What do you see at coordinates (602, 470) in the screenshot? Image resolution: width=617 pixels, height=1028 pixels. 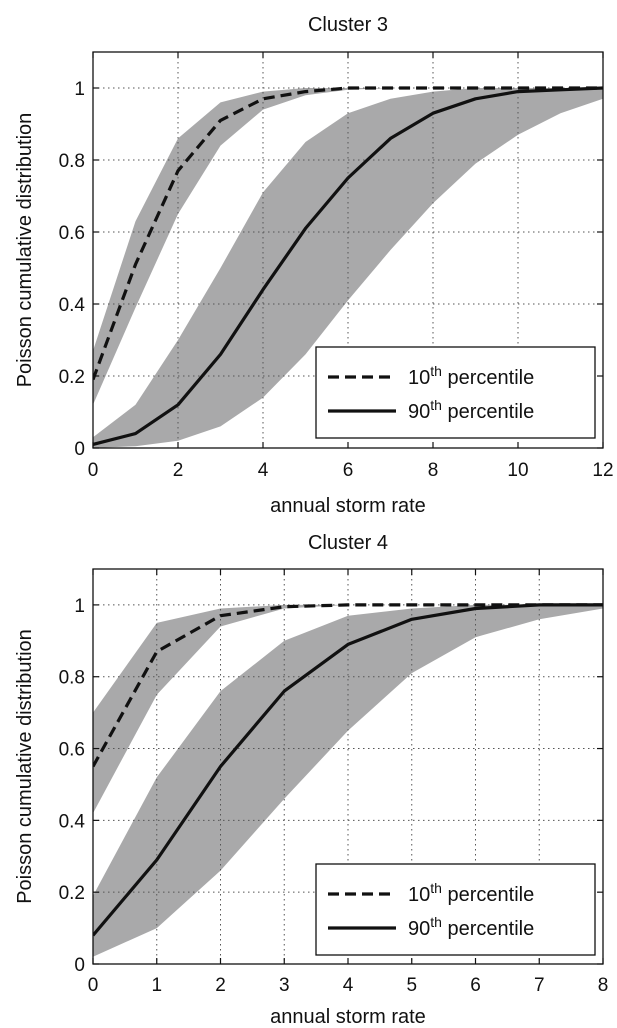 I see `x-tick-label: 12` at bounding box center [602, 470].